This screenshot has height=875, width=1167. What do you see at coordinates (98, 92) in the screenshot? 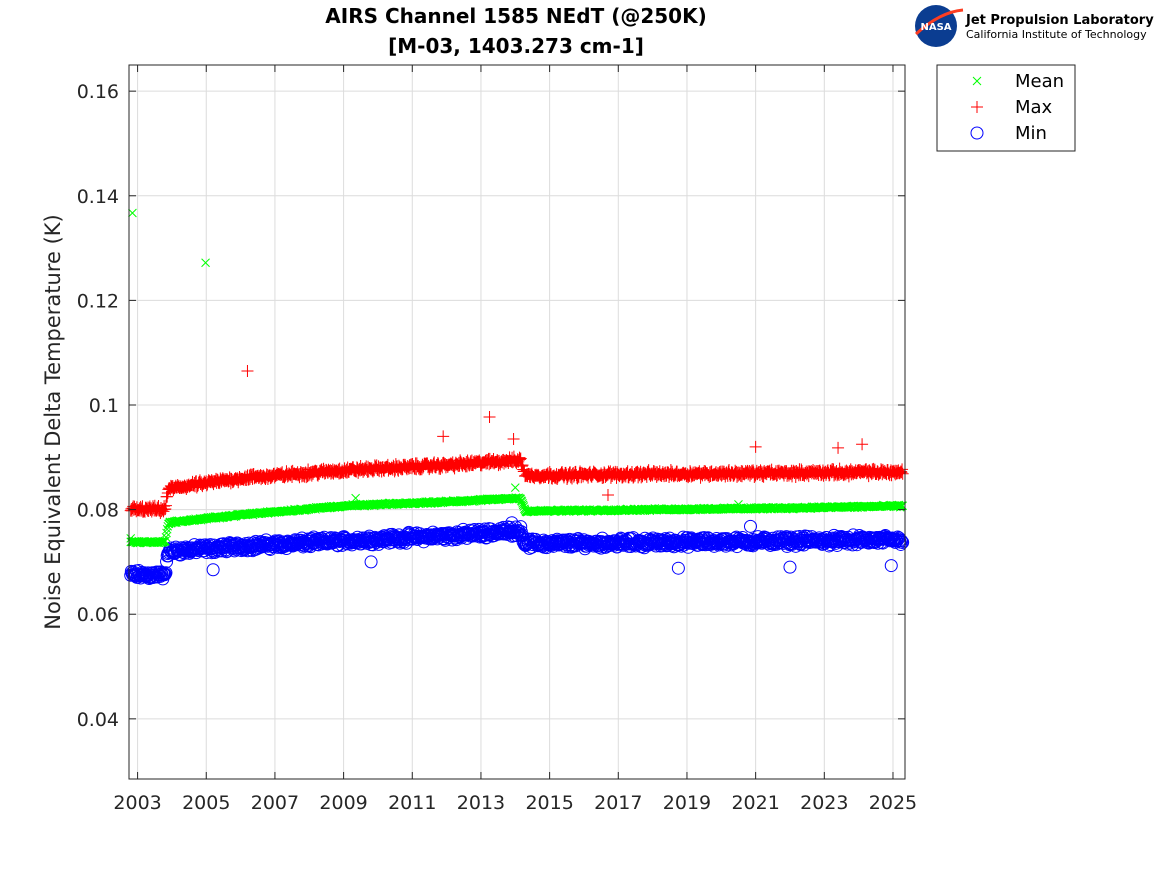
I see `y-tick-label: 0.16` at bounding box center [98, 92].